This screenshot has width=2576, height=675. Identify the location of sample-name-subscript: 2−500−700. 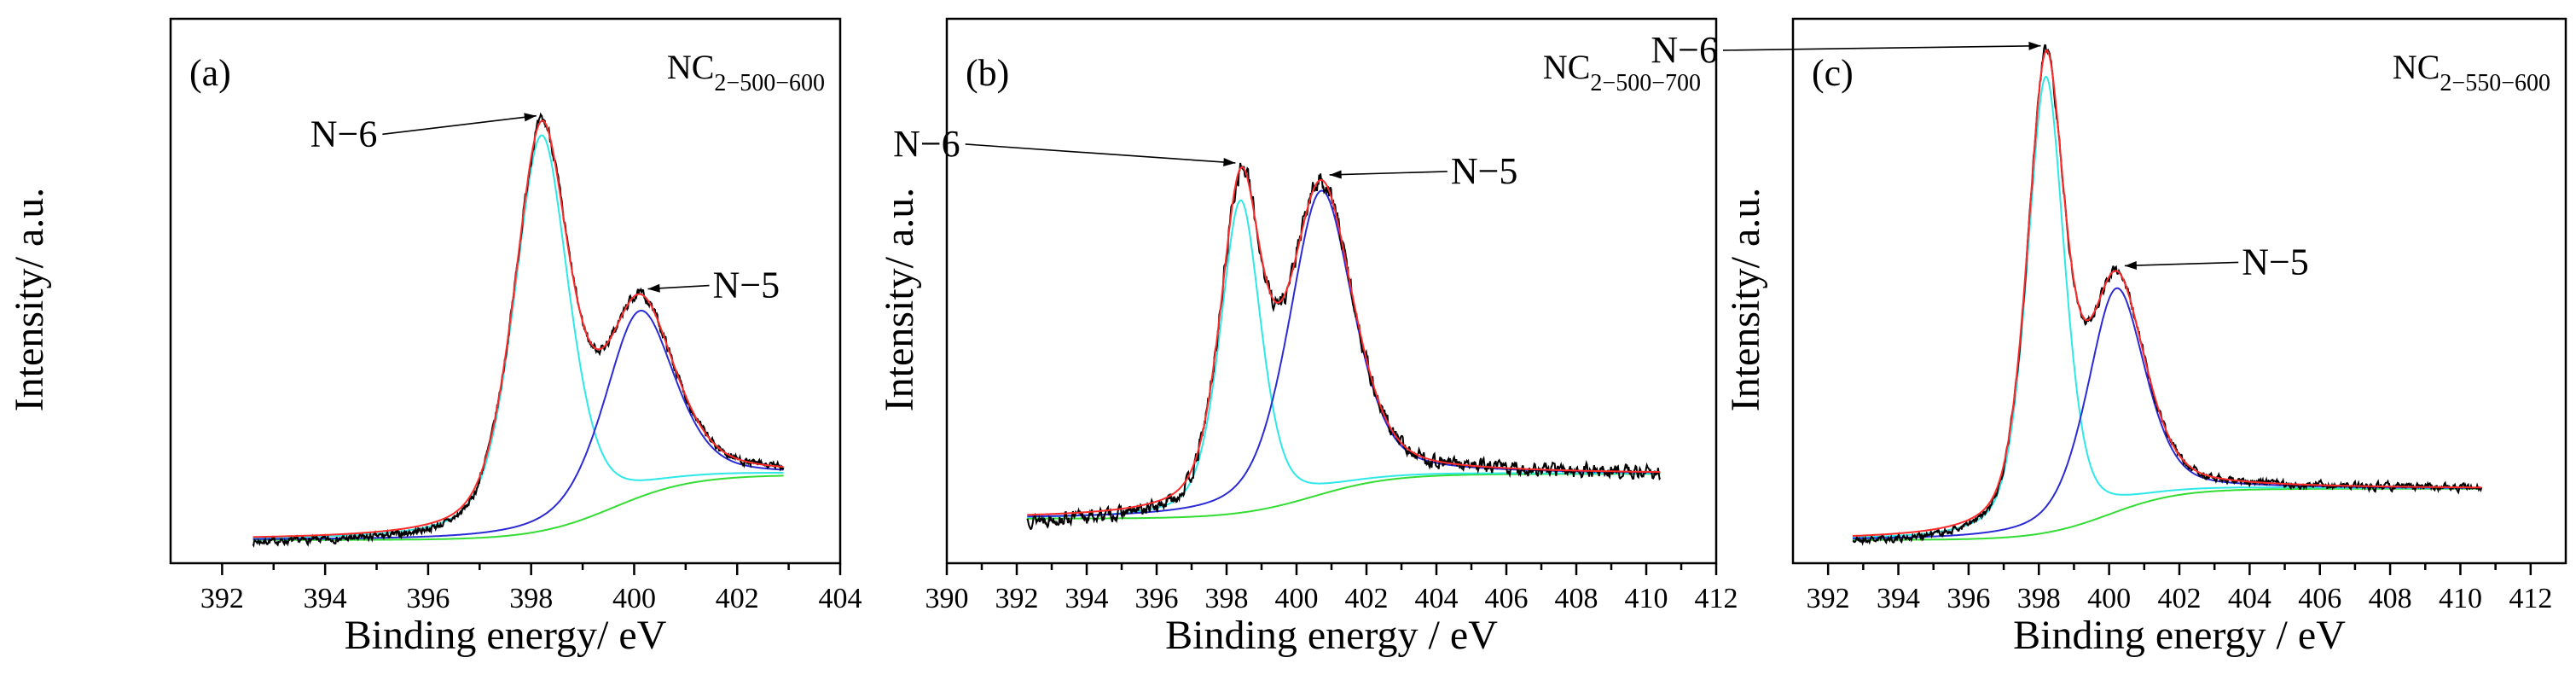
(1645, 83).